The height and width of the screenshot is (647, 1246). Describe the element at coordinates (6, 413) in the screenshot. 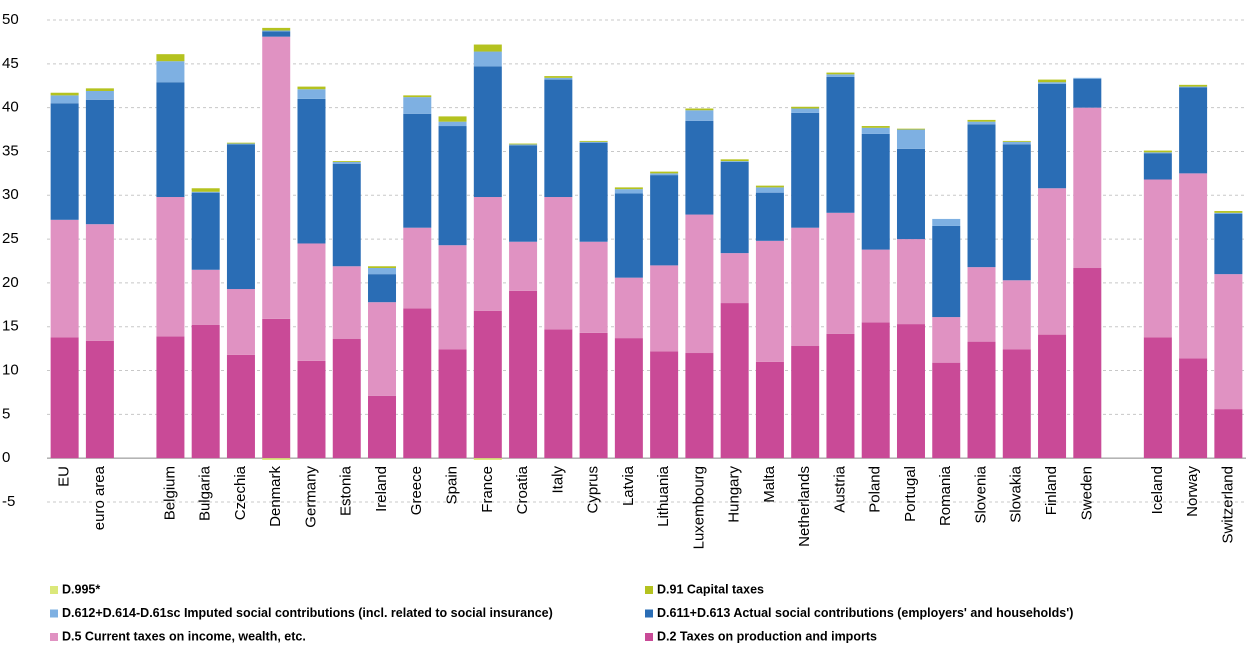

I see `y-tick-label: 5` at that location.